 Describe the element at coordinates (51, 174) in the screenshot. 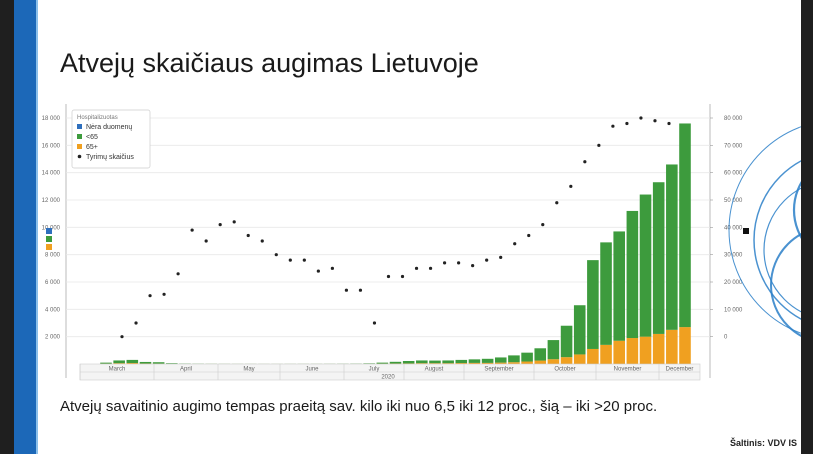

I see `y-left-tick-label: 14 000` at that location.